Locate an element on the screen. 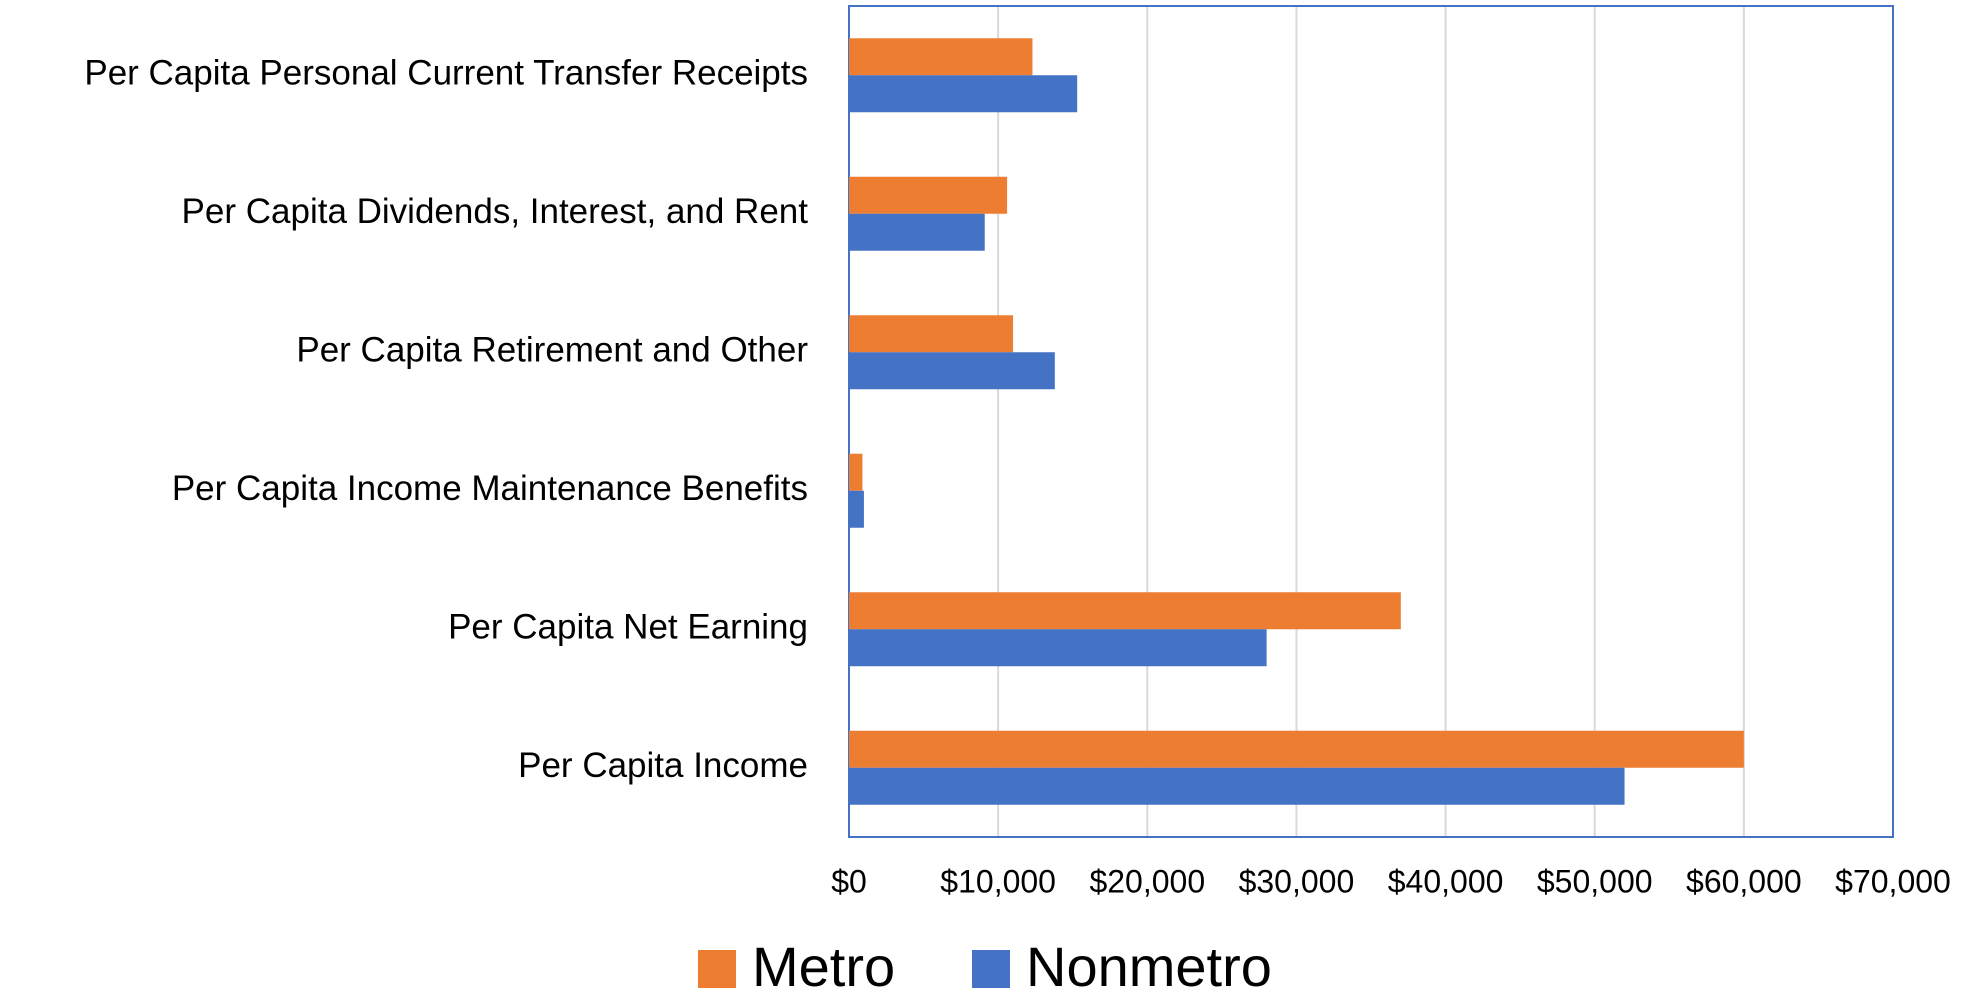  y-tick-label: Per Capita Income is located at coordinates (663, 765).